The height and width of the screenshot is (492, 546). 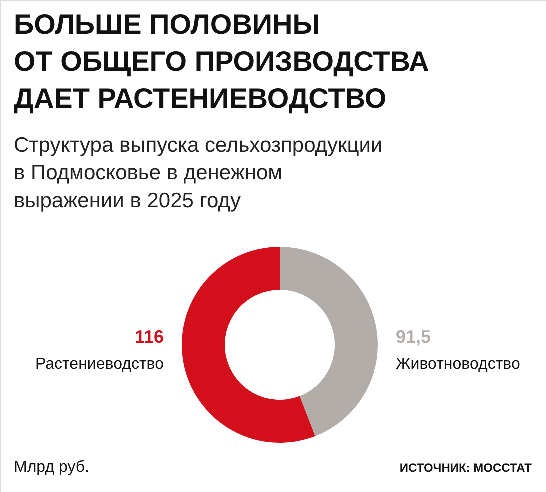 I want to click on text: Млрд руб., so click(x=52, y=467).